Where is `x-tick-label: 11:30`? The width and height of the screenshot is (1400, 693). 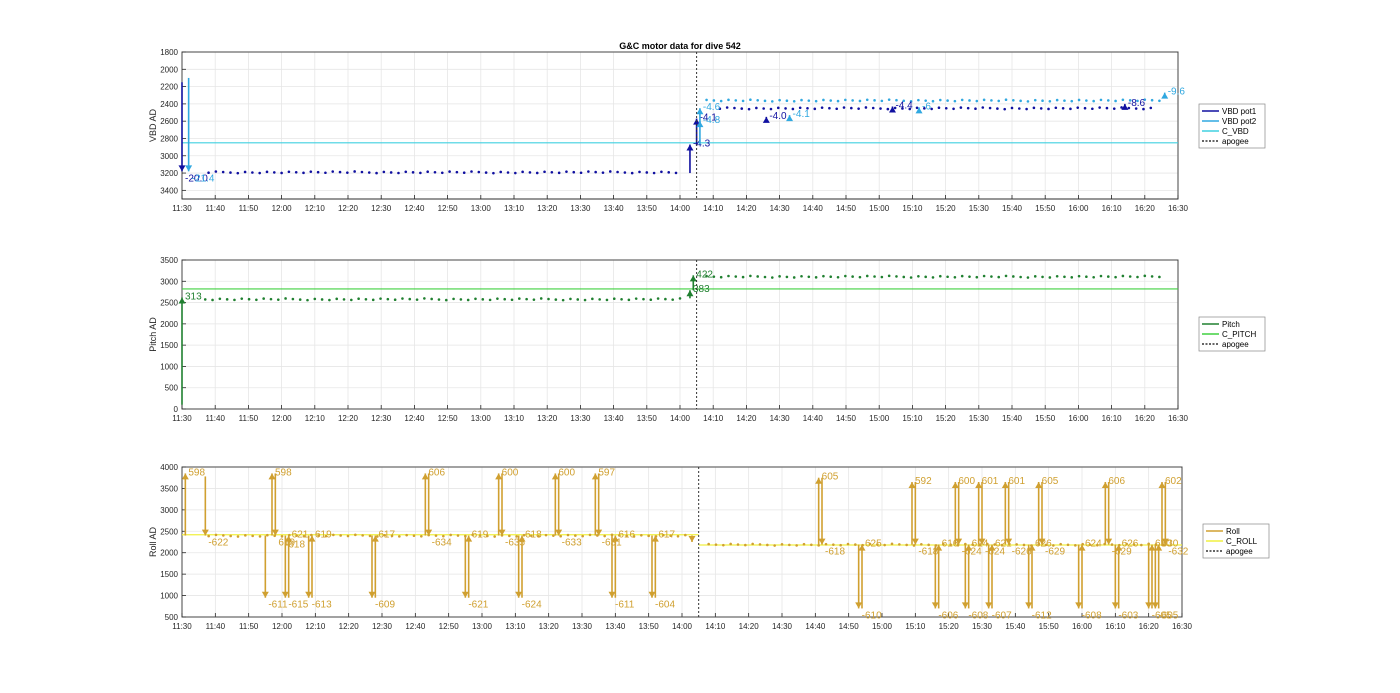
x-tick-label: 11:30 is located at coordinates (182, 208).